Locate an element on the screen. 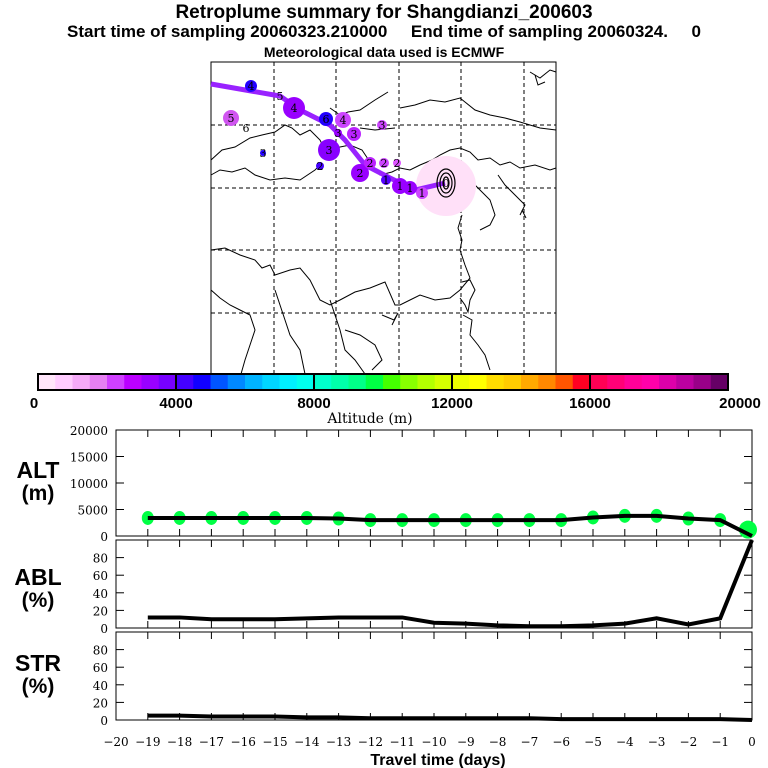  y-tick-label: 5000 is located at coordinates (92, 511).